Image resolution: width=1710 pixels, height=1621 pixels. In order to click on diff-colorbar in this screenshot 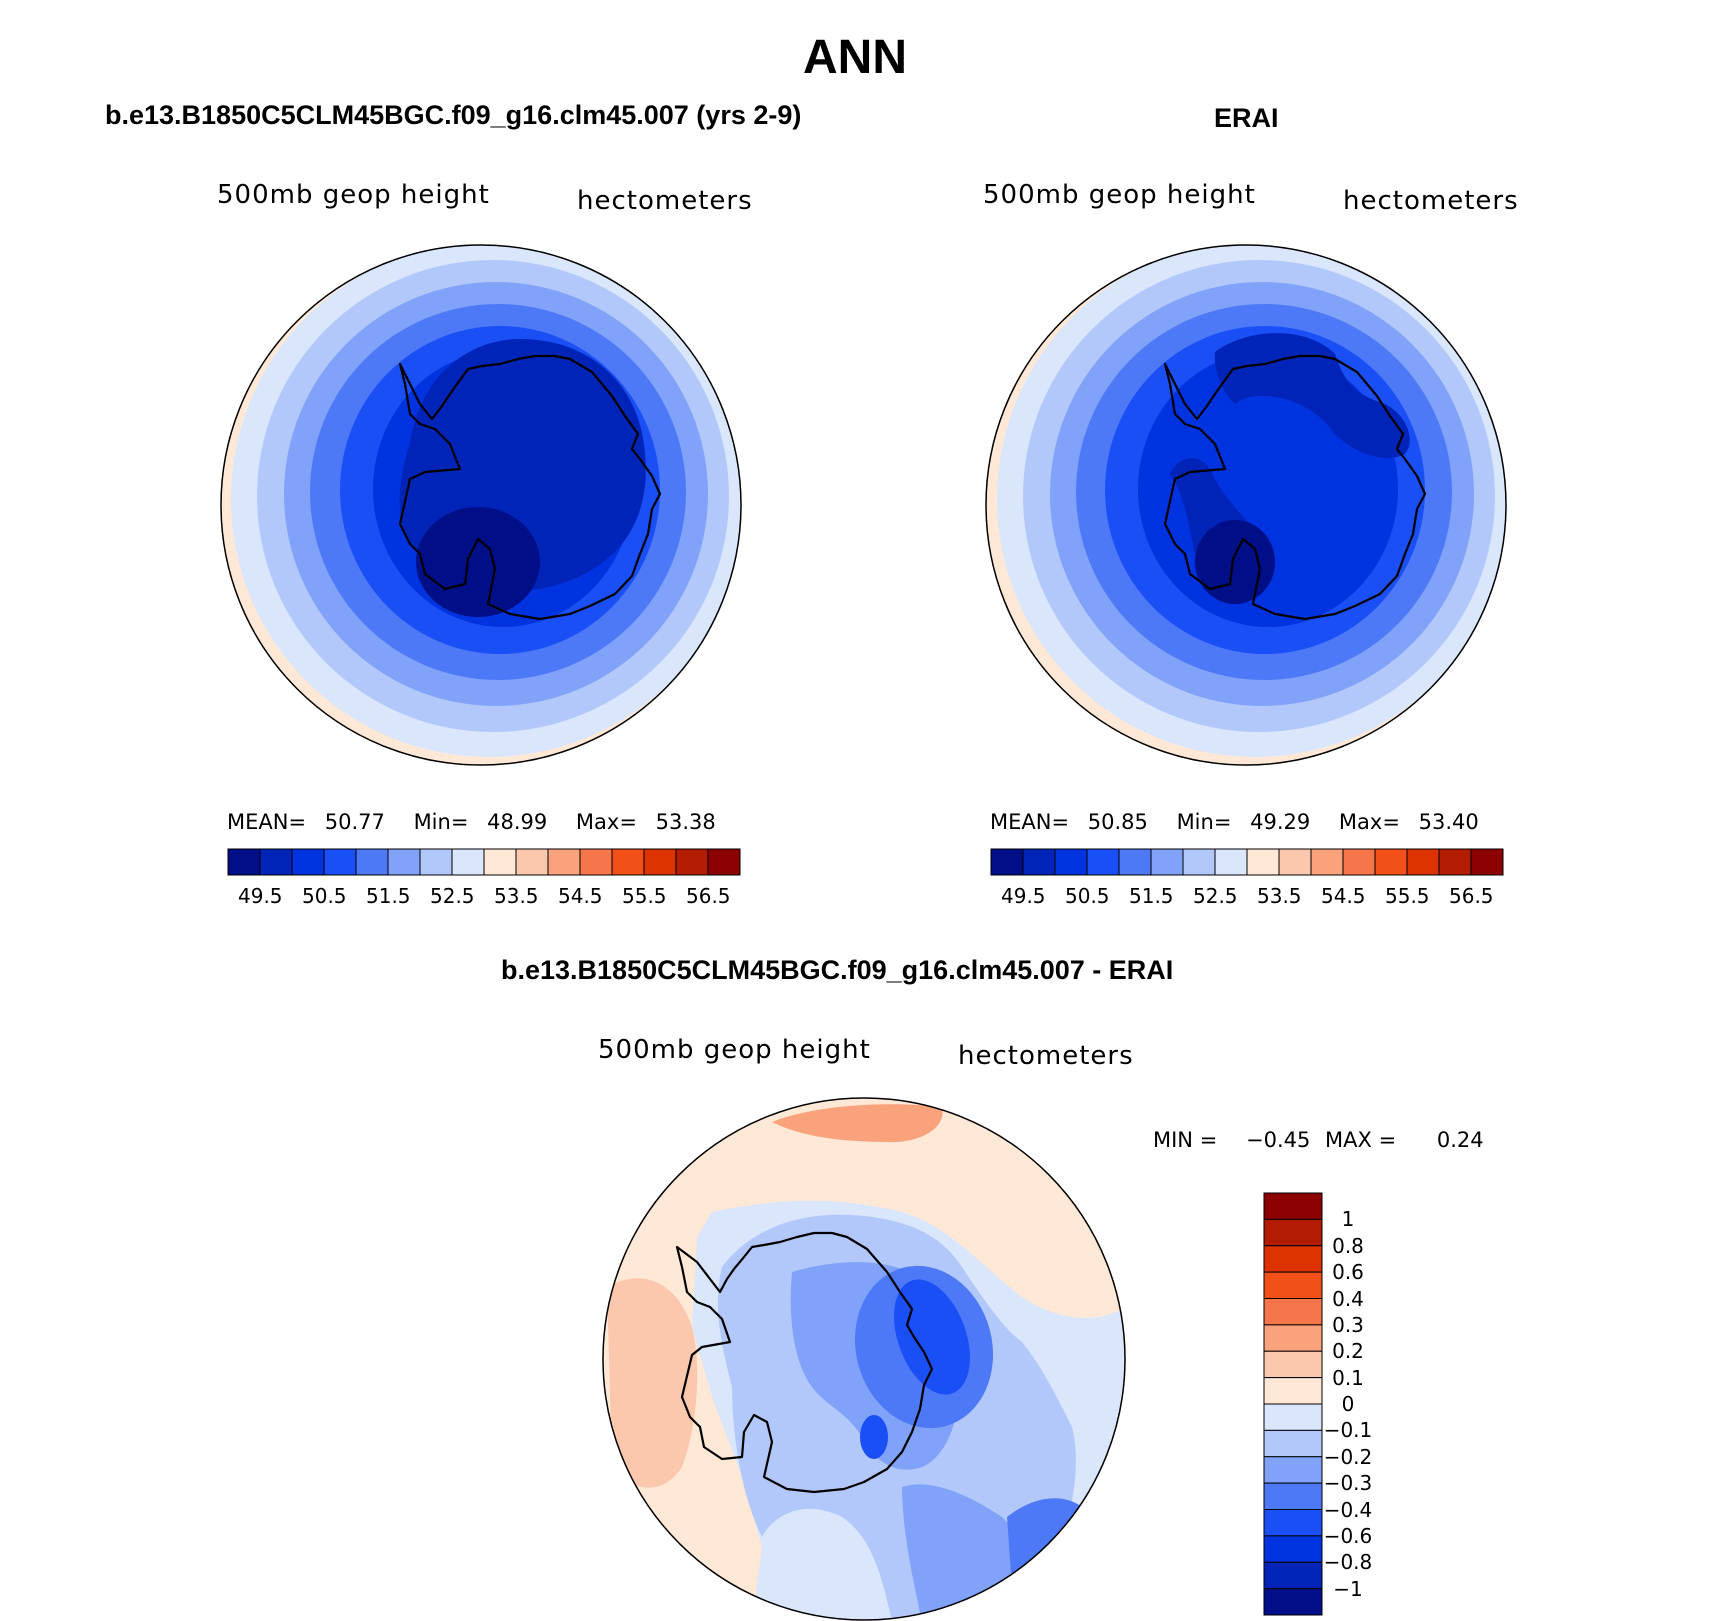, I will do `click(1293, 1404)`.